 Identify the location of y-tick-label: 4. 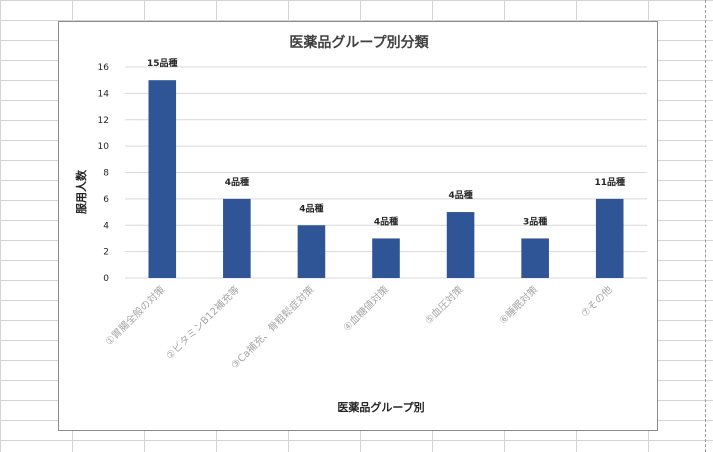
(106, 226).